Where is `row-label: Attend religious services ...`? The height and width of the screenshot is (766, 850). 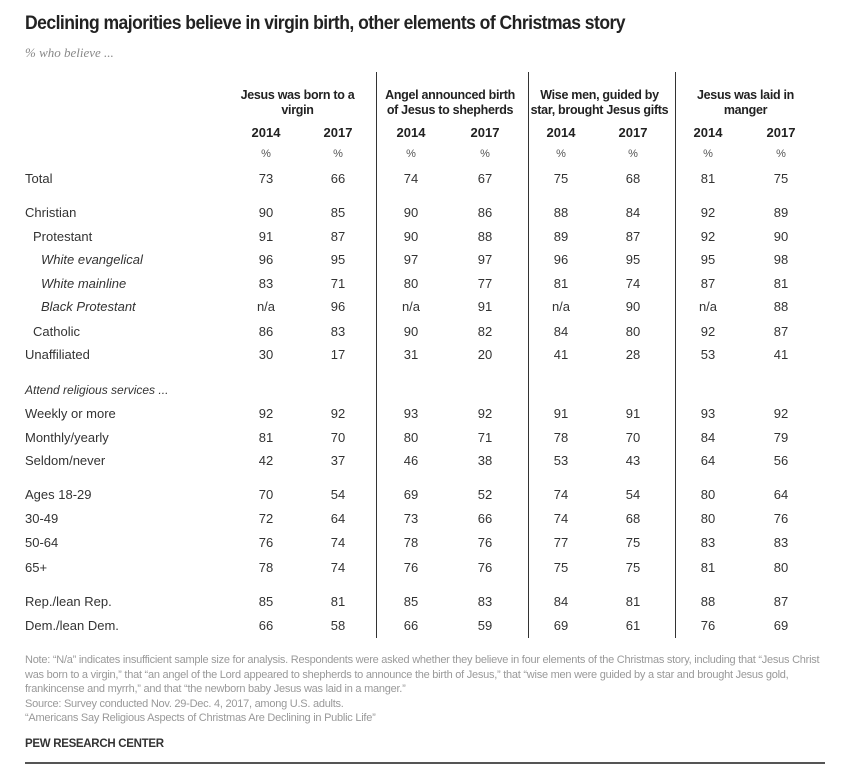 row-label: Attend religious services ... is located at coordinates (97, 390).